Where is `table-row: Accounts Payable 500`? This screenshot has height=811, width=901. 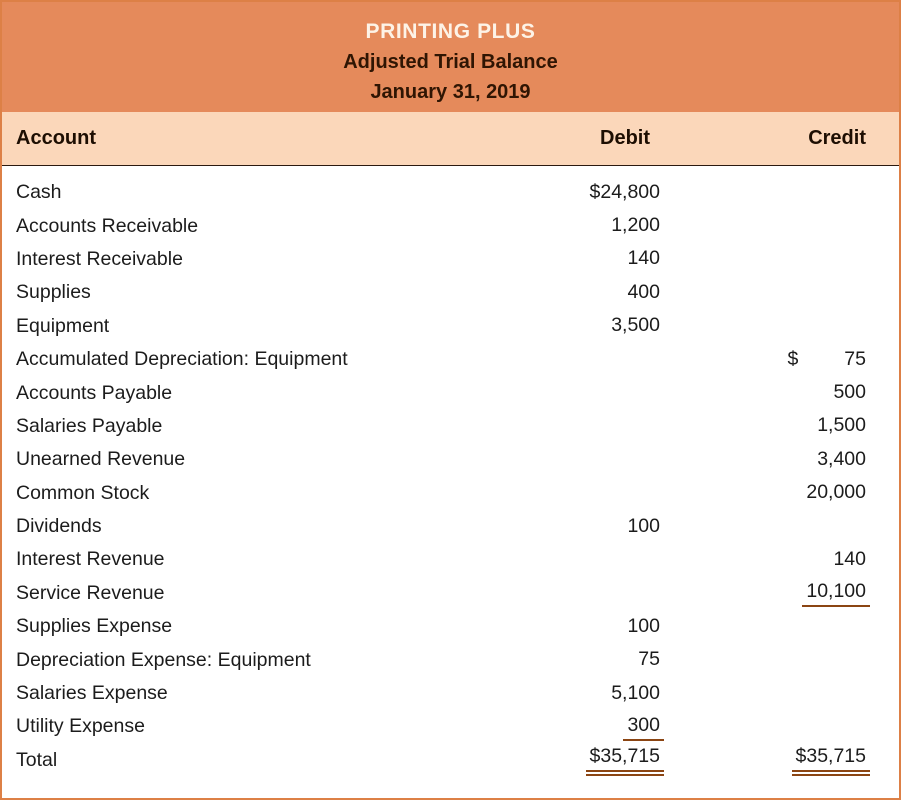
table-row: Accounts Payable 500 is located at coordinates (450, 392).